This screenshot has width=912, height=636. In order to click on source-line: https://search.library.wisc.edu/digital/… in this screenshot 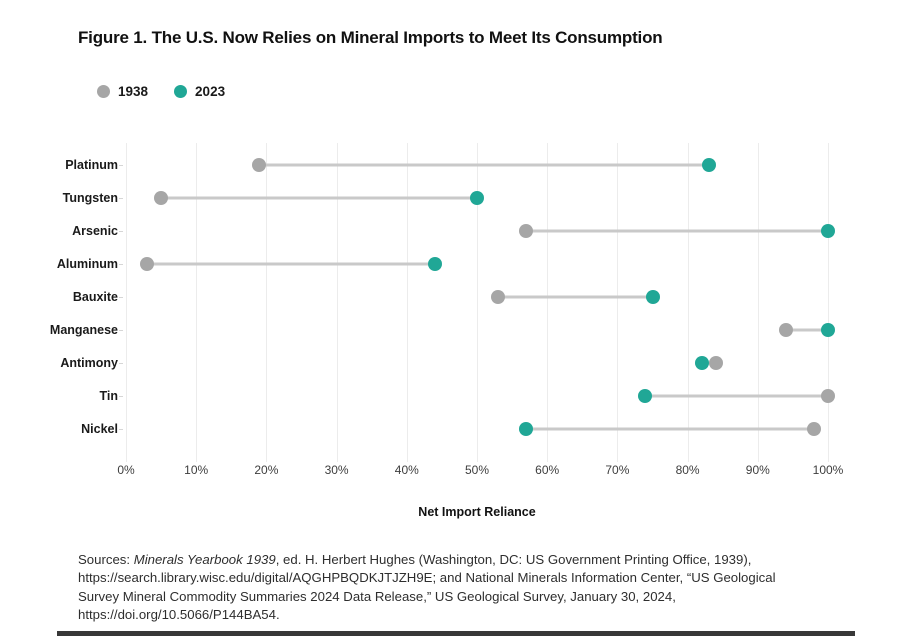, I will do `click(427, 578)`.